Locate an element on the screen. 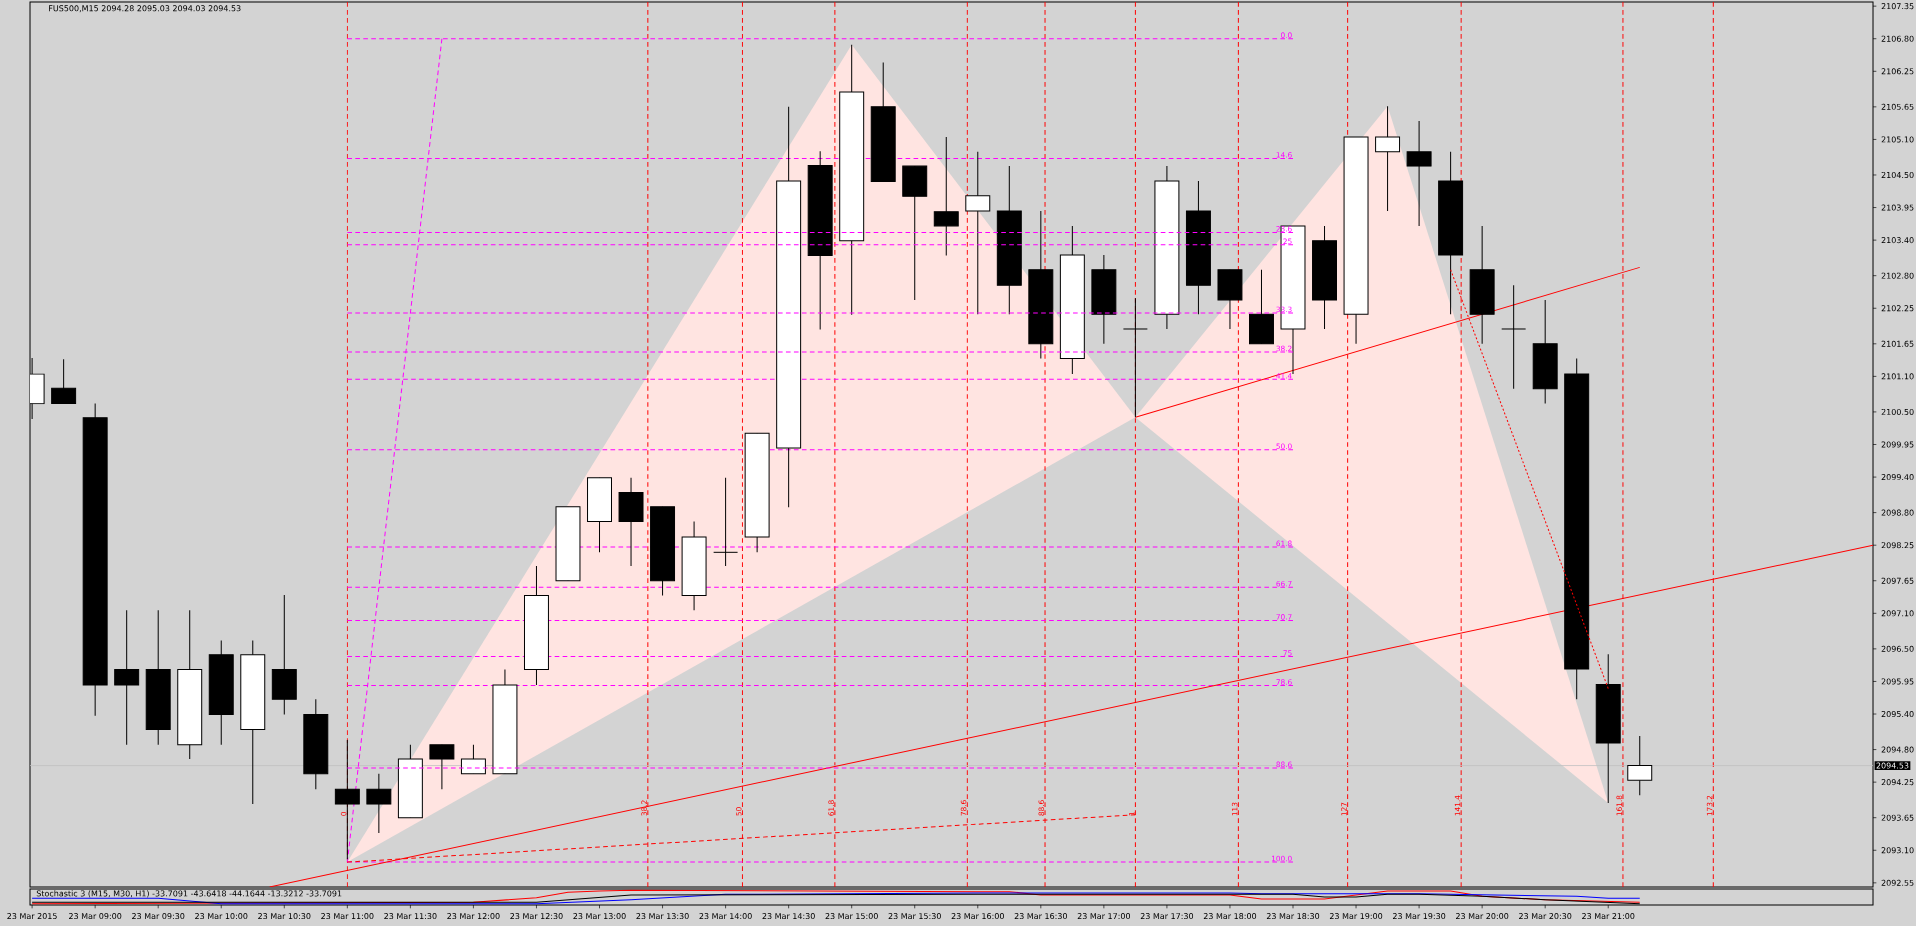 The width and height of the screenshot is (1916, 926). x-tick-label: 23 Mar 17:00 is located at coordinates (1104, 916).